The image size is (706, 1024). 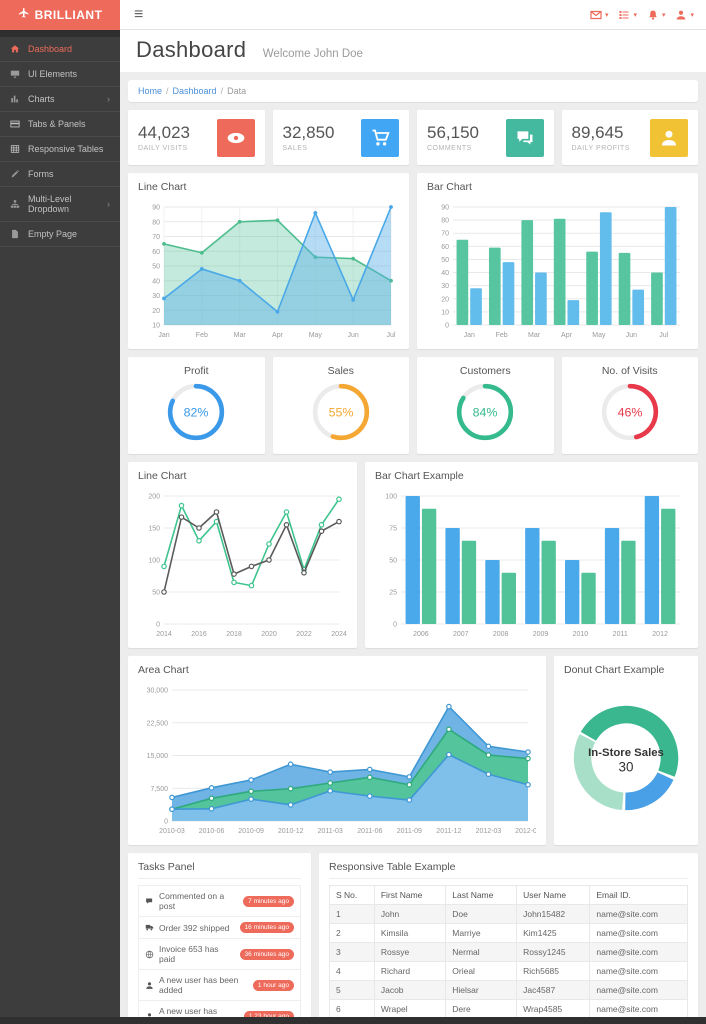 What do you see at coordinates (620, 634) in the screenshot?
I see `svg-text: 2011` at bounding box center [620, 634].